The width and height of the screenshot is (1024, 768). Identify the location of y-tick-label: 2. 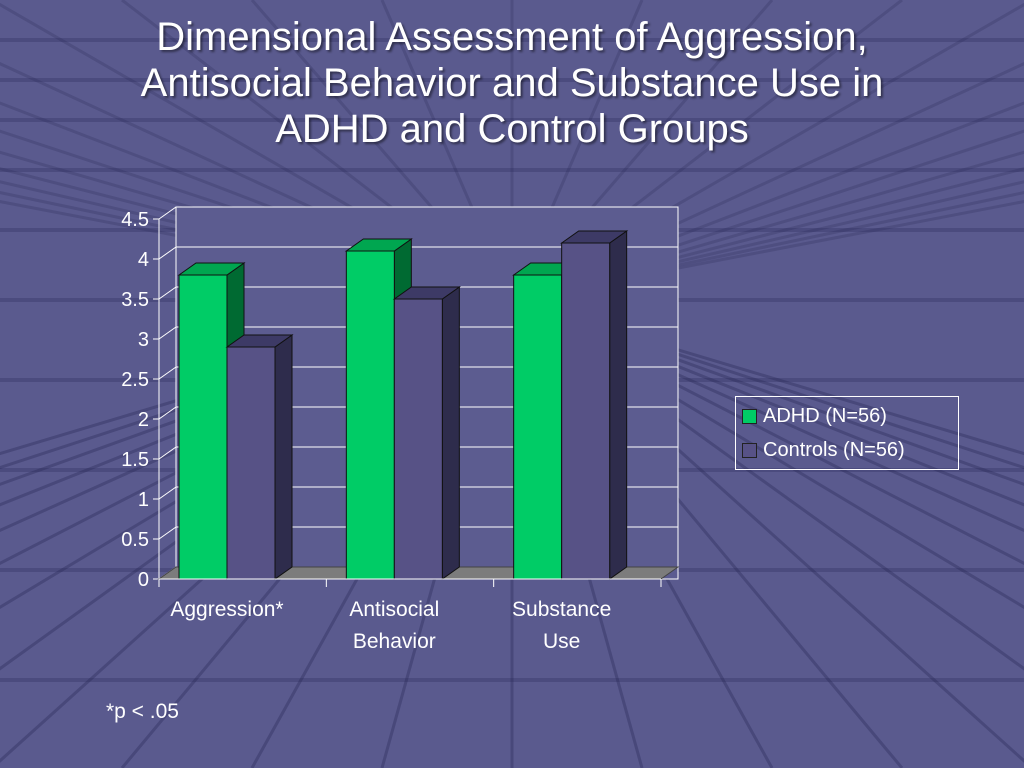
(143, 420).